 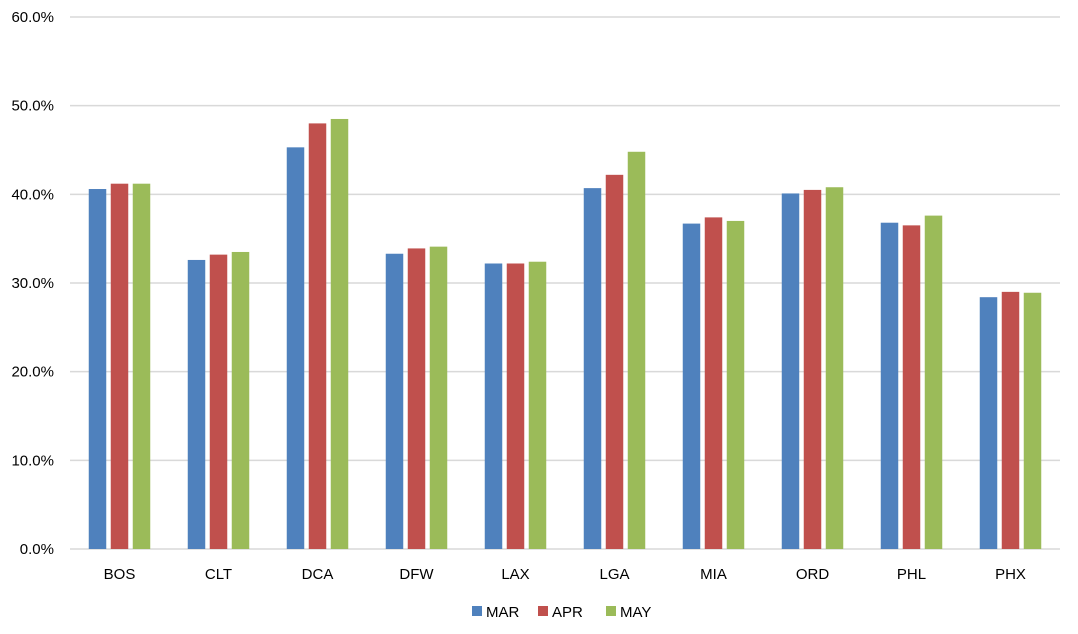 What do you see at coordinates (241, 400) in the screenshot?
I see `bar-clt-may` at bounding box center [241, 400].